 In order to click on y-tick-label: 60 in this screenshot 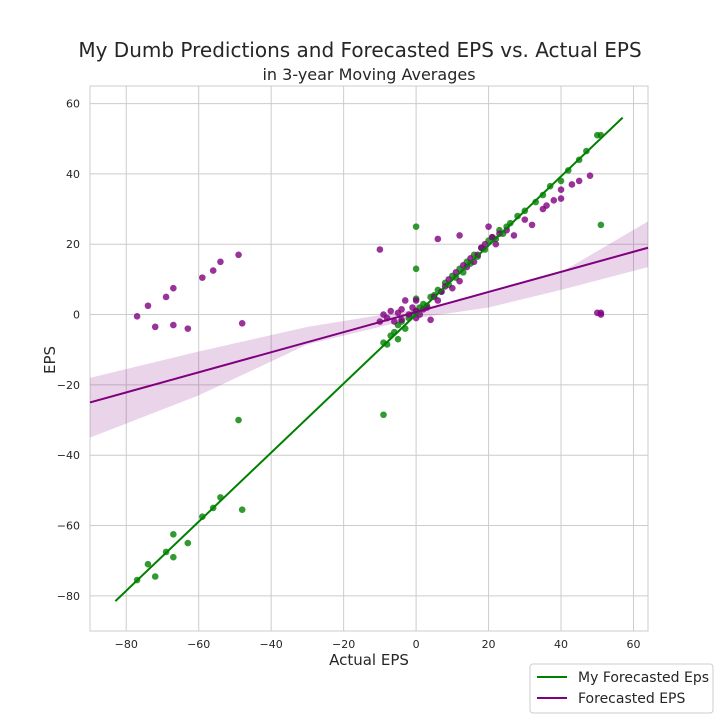, I will do `click(73, 104)`.